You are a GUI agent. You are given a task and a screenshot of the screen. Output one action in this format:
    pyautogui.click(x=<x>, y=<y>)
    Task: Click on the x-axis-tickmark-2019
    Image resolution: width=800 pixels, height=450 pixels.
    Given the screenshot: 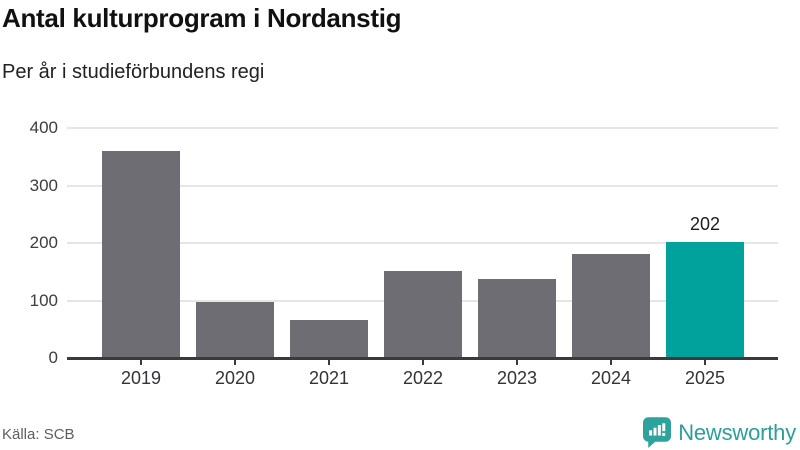 What is the action you would take?
    pyautogui.click(x=141, y=362)
    